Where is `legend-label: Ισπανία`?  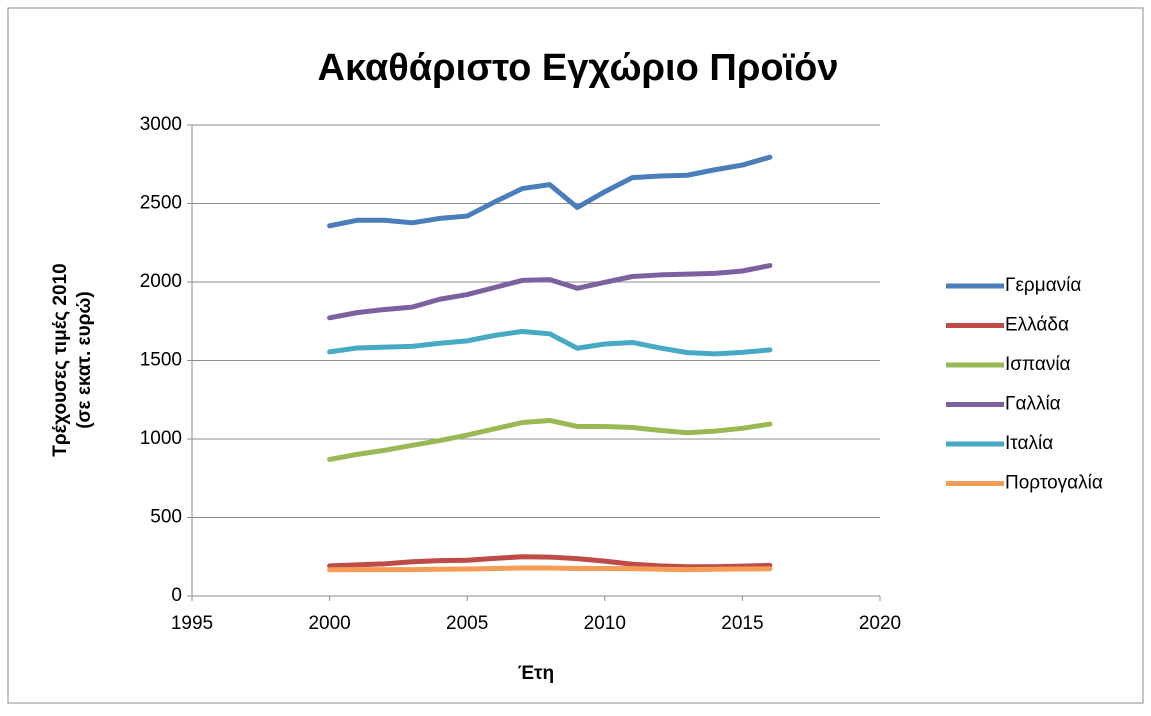 legend-label: Ισπανία is located at coordinates (1038, 364).